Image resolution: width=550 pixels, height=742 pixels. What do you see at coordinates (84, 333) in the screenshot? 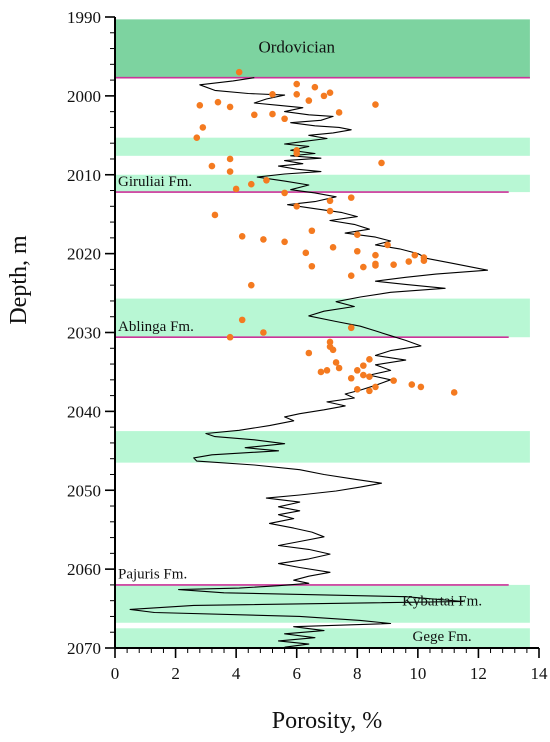
I see `y-tick-label-4: 2030` at bounding box center [84, 333].